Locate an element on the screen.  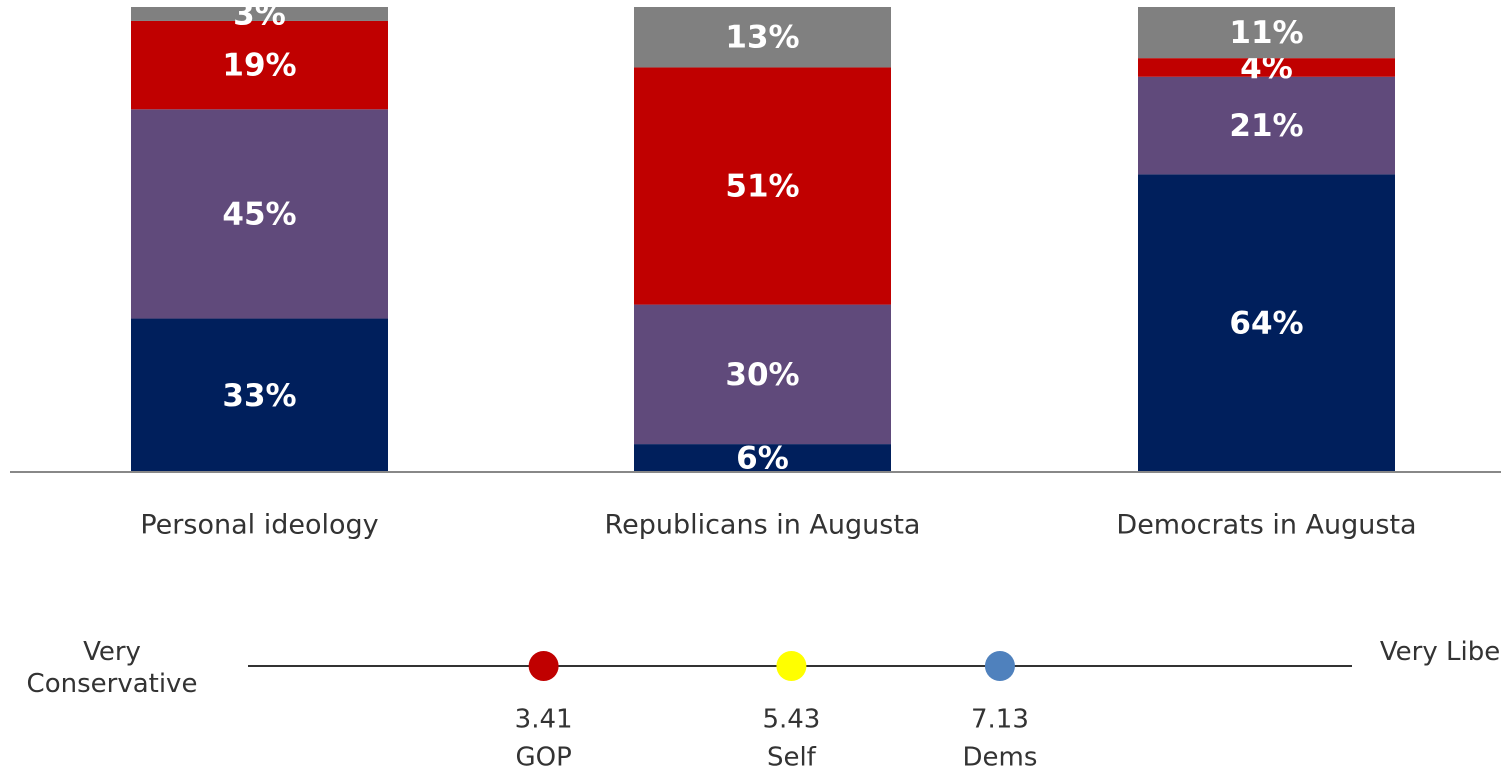
value-label: 64% is located at coordinates (1266, 324).